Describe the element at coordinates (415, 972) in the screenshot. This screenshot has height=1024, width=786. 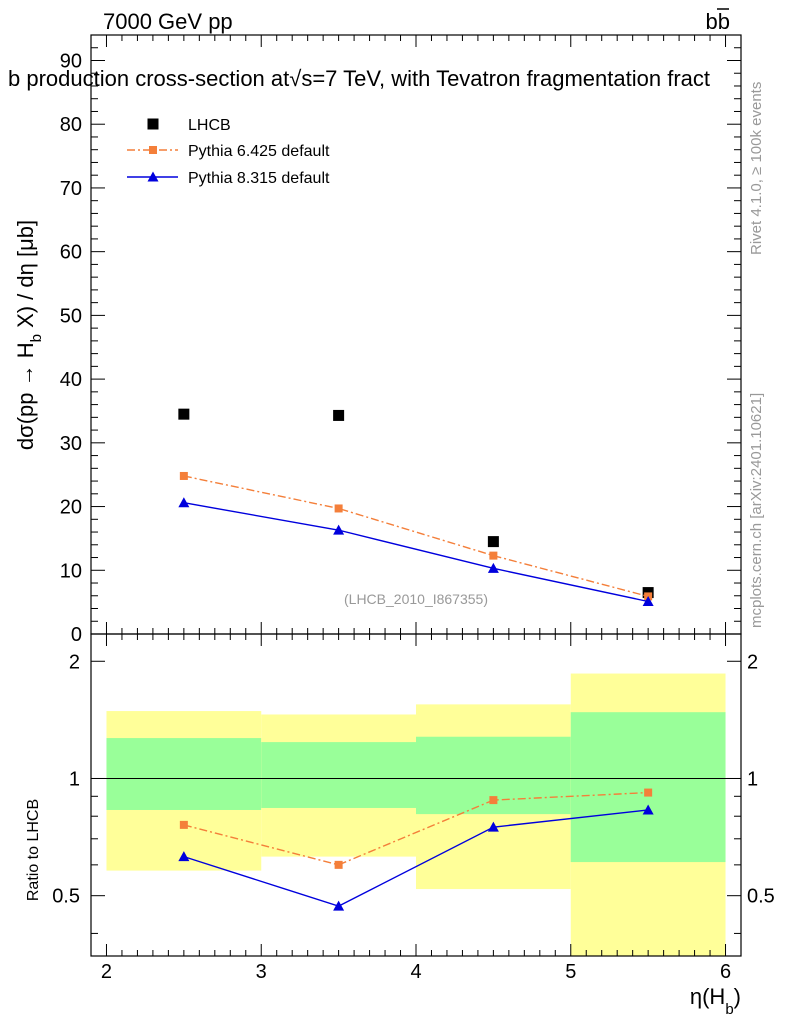
I see `x-tick-label: 4` at that location.